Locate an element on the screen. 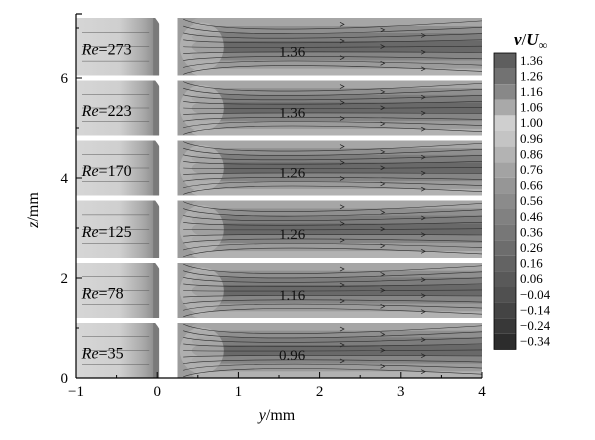  contour-panel: Re=125 1.26 is located at coordinates (279, 229).